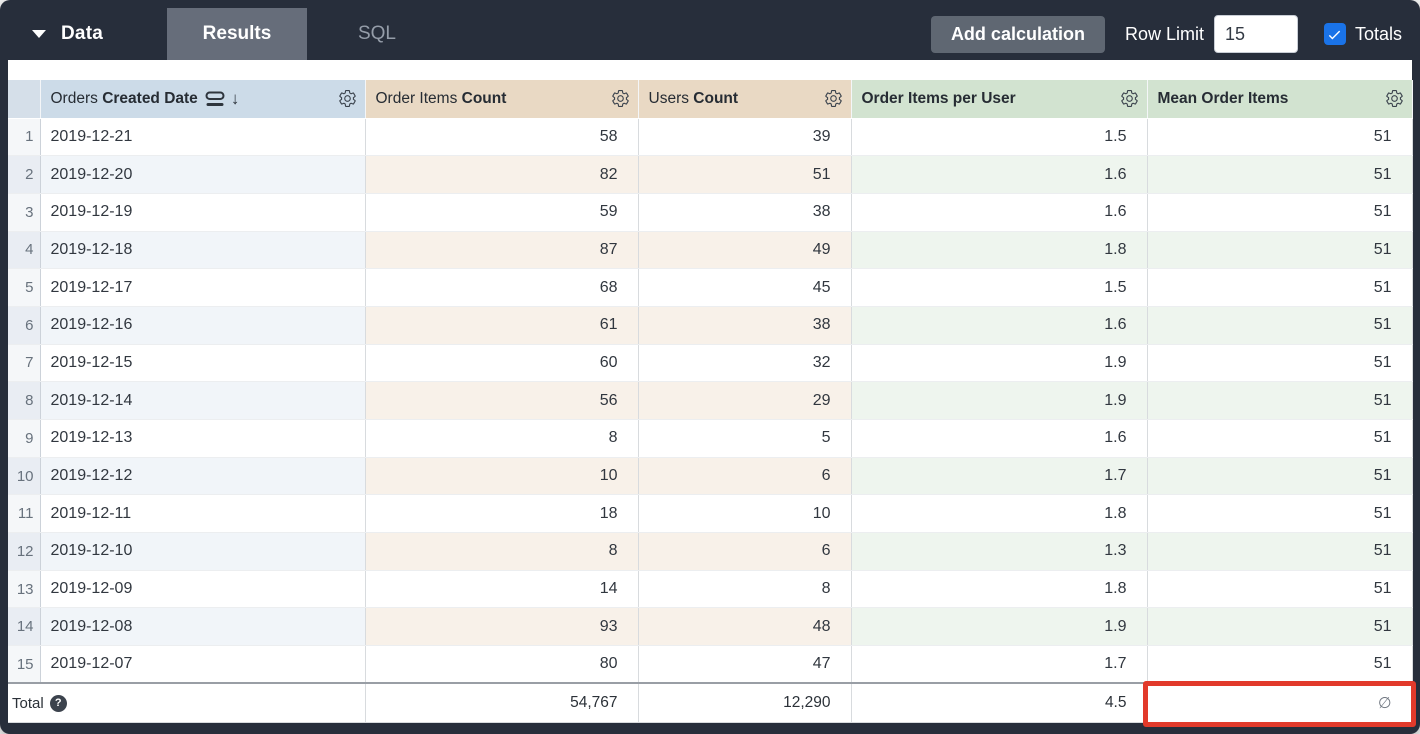 This screenshot has width=1420, height=734. Describe the element at coordinates (745, 99) in the screenshot. I see `column-header-users-count: Users Count` at that location.